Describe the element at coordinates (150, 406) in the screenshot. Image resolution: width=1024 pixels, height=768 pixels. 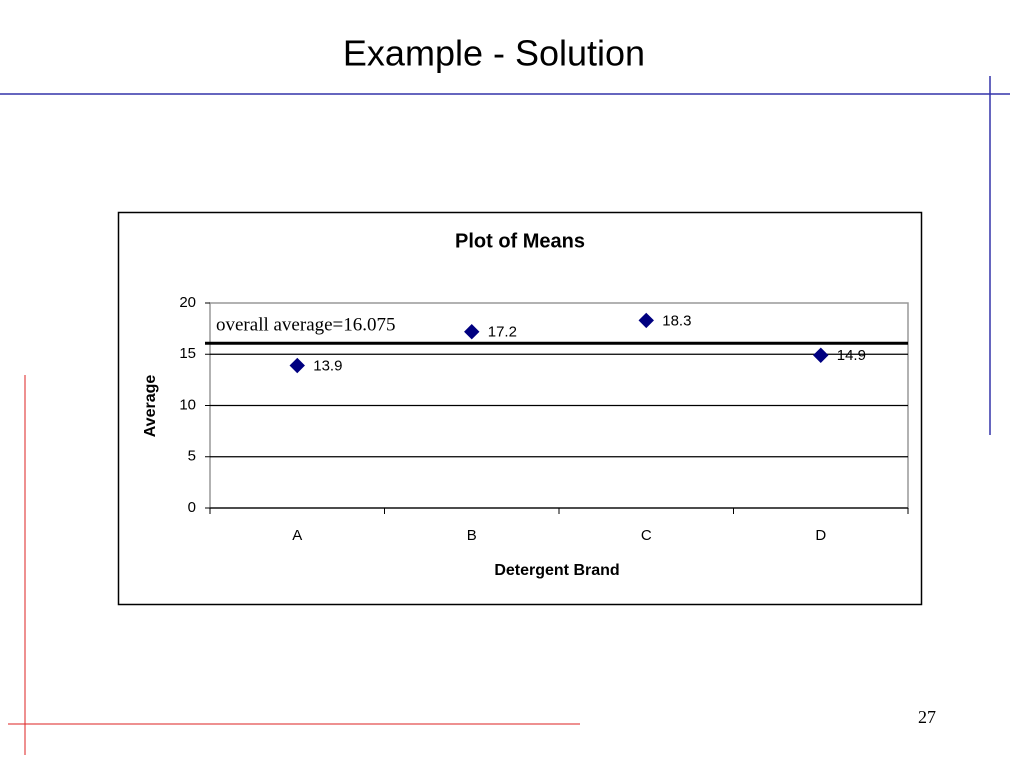
I see `y-axis-label: Average` at that location.